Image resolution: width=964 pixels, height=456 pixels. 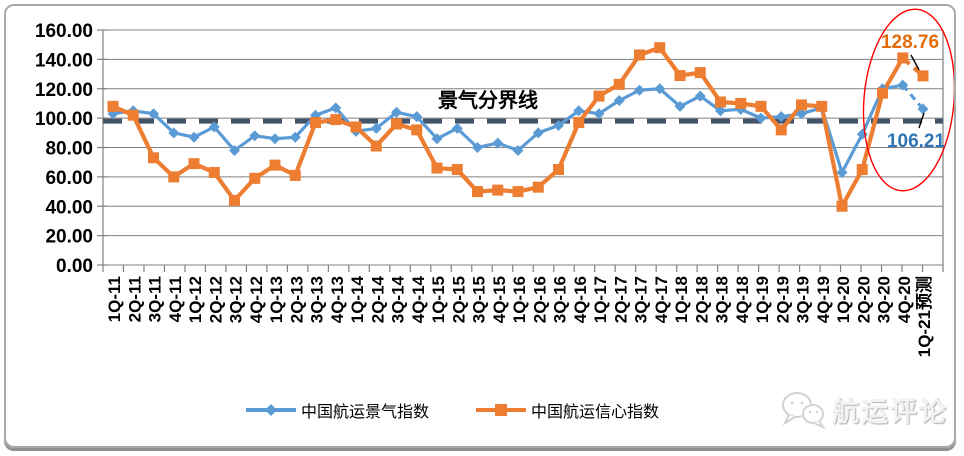 I want to click on svg-text: 4Q-15, so click(x=499, y=299).